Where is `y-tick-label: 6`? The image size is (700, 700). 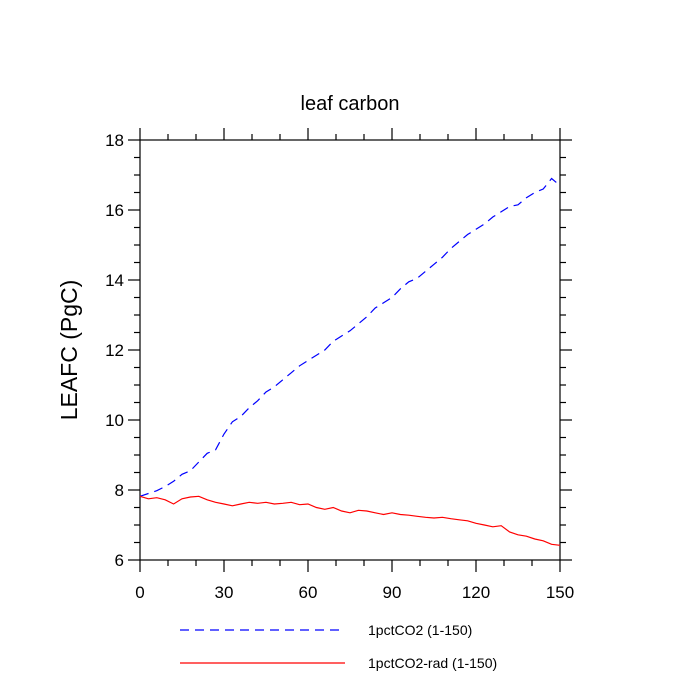 y-tick-label: 6 is located at coordinates (119, 560).